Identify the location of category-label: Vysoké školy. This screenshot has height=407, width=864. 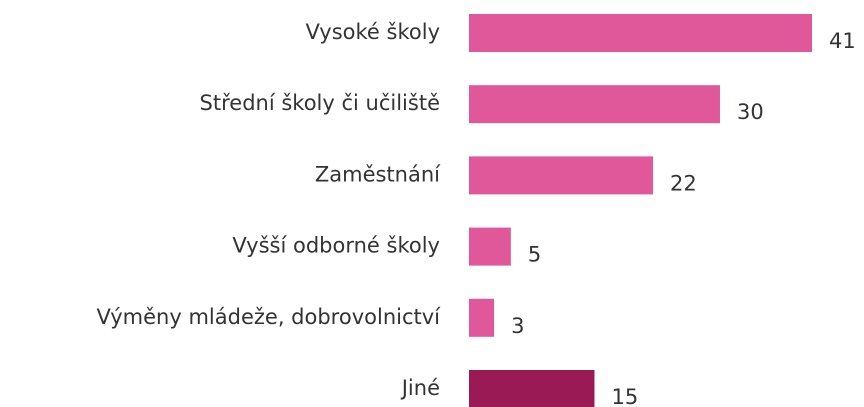
(373, 32).